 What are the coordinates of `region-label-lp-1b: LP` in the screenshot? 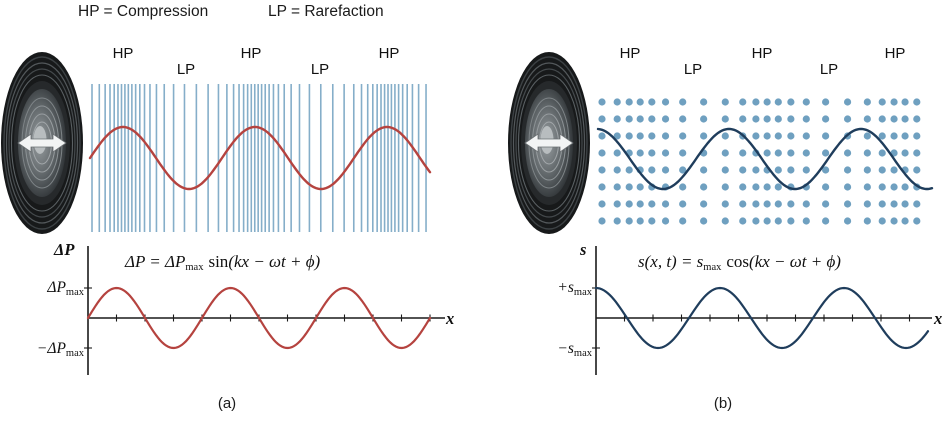 It's located at (693, 69).